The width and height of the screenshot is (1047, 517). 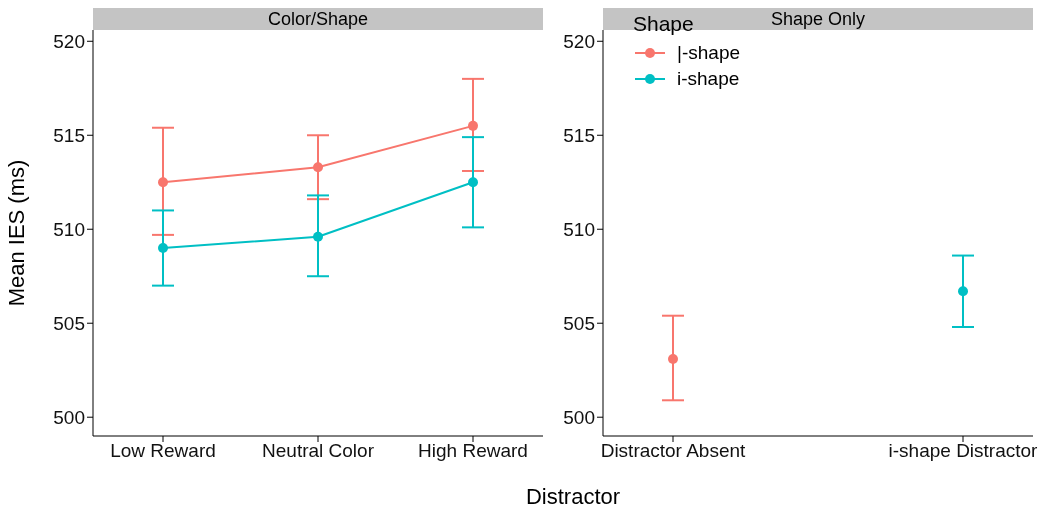 I want to click on chart-title: Color/Shape, so click(x=318, y=19).